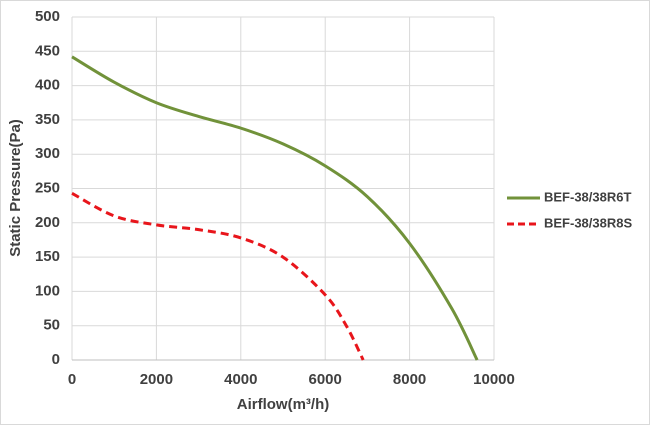 The height and width of the screenshot is (425, 650). What do you see at coordinates (409, 379) in the screenshot?
I see `x-tick-label: 8000` at bounding box center [409, 379].